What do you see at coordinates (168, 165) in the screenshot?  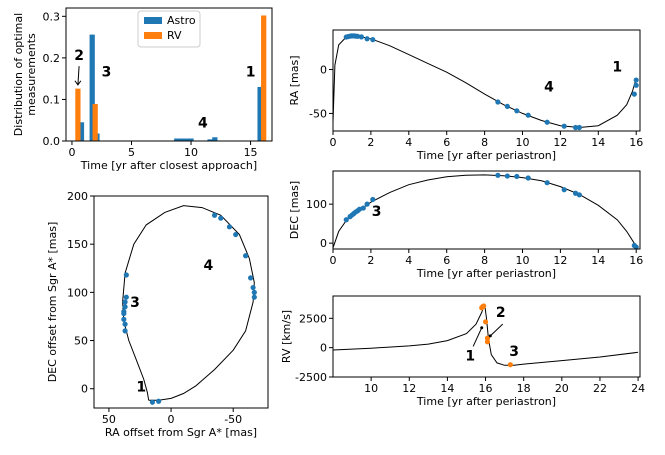 I see `x-axis-label: Time [yr after closest approach]` at bounding box center [168, 165].